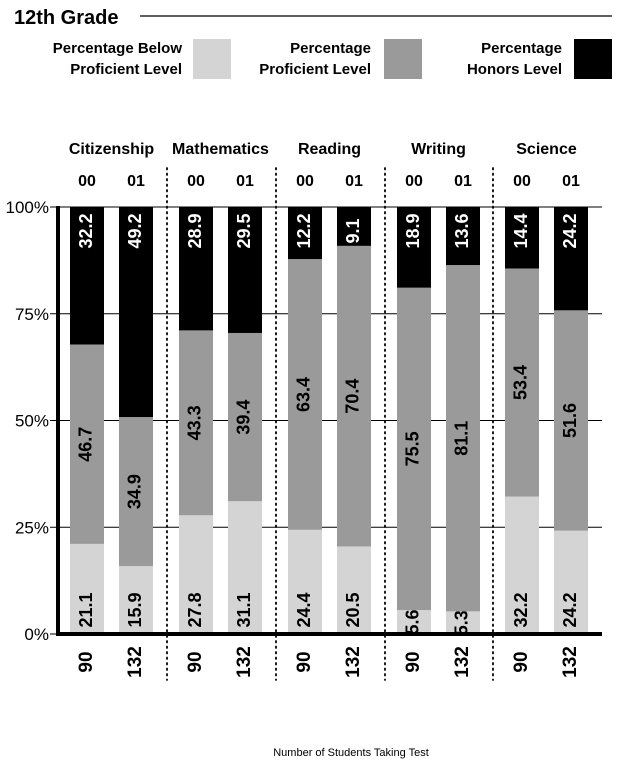 The image size is (618, 761). Describe the element at coordinates (521, 48) in the screenshot. I see `legend-percentage-honors-level-label: Percentage` at that location.